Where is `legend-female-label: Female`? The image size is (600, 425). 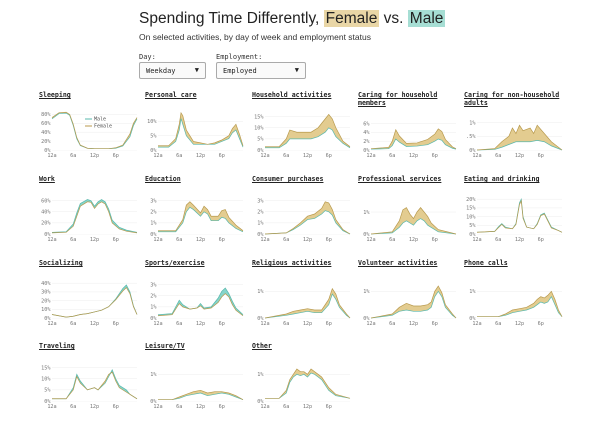
legend-female-label: Female is located at coordinates (103, 127).